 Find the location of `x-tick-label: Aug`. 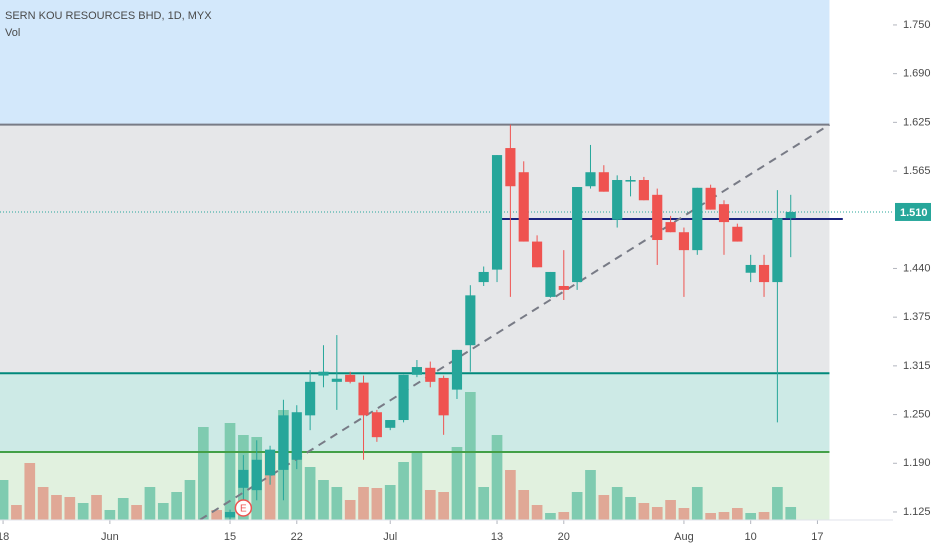

x-tick-label: Aug is located at coordinates (684, 537).